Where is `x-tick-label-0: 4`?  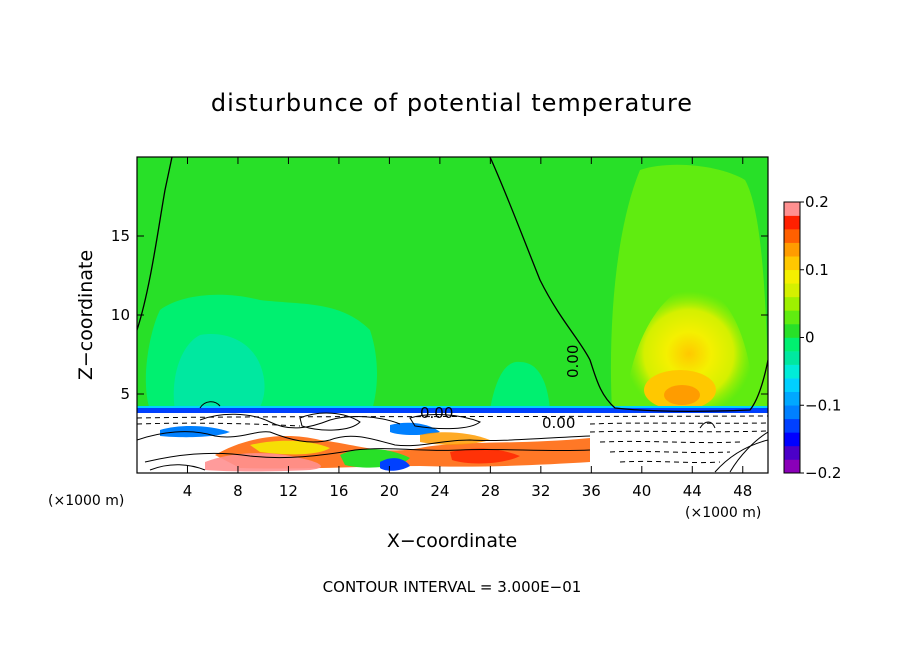
x-tick-label-0: 4 is located at coordinates (188, 491).